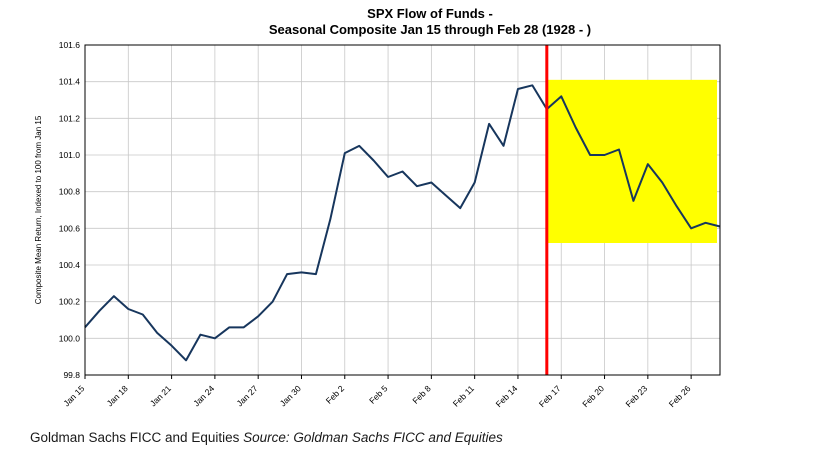 Image resolution: width=825 pixels, height=458 pixels. I want to click on x-tick-label: Feb 26, so click(680, 396).